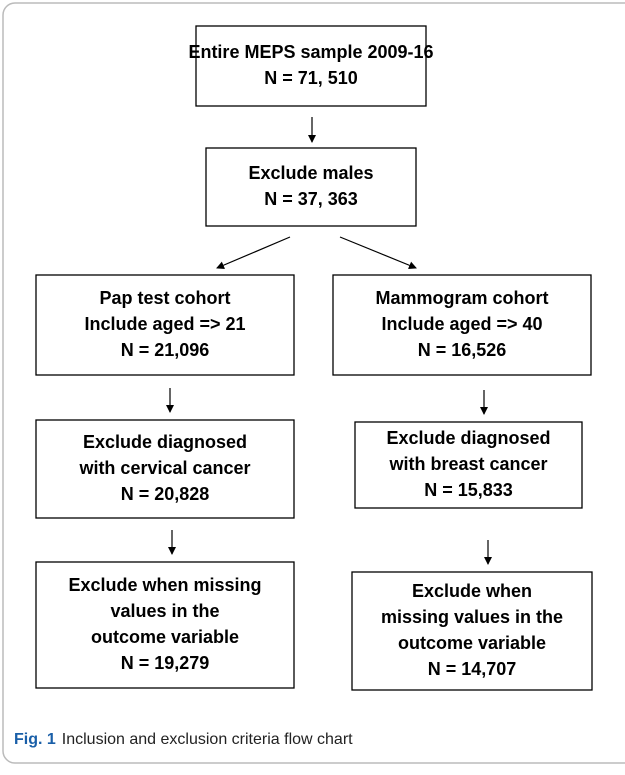  I want to click on box-text: N = 20,828, so click(165, 494).